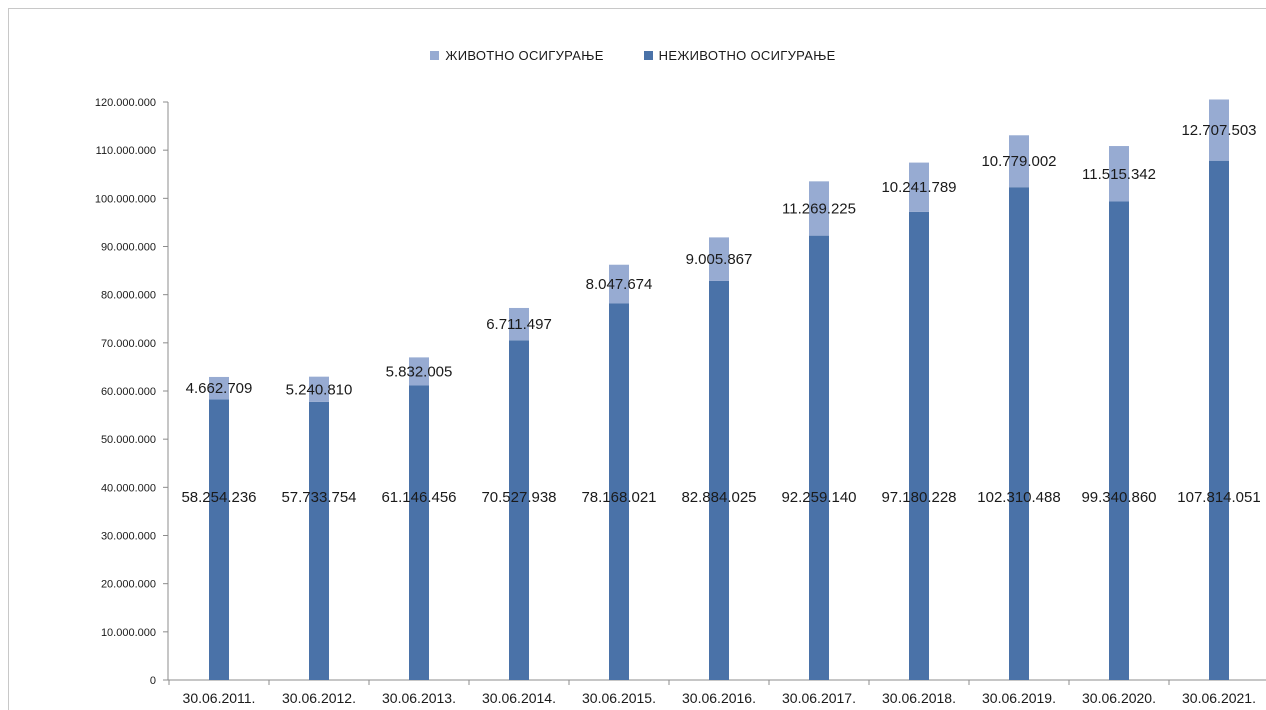 The height and width of the screenshot is (710, 1266). I want to click on data-label-life: 10.241.789, so click(918, 187).